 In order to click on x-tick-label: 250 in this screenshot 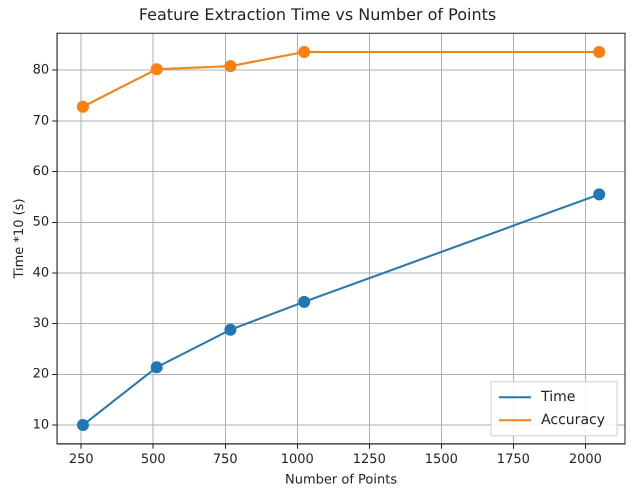, I will do `click(81, 459)`.